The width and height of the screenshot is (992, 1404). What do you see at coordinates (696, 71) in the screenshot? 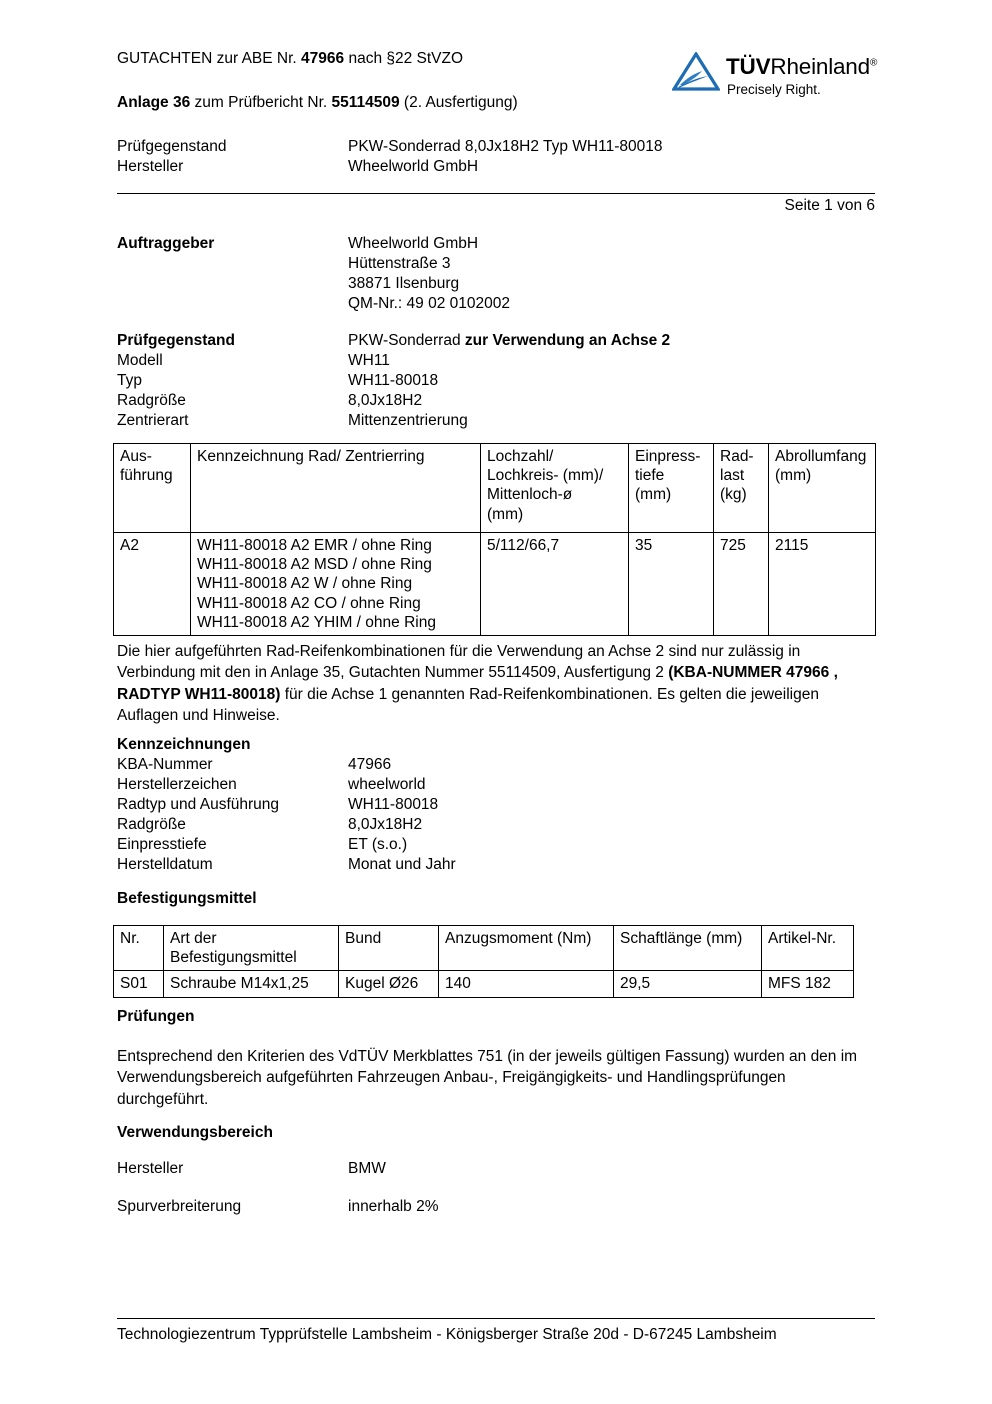
I see `tuv-triangle-icon` at bounding box center [696, 71].